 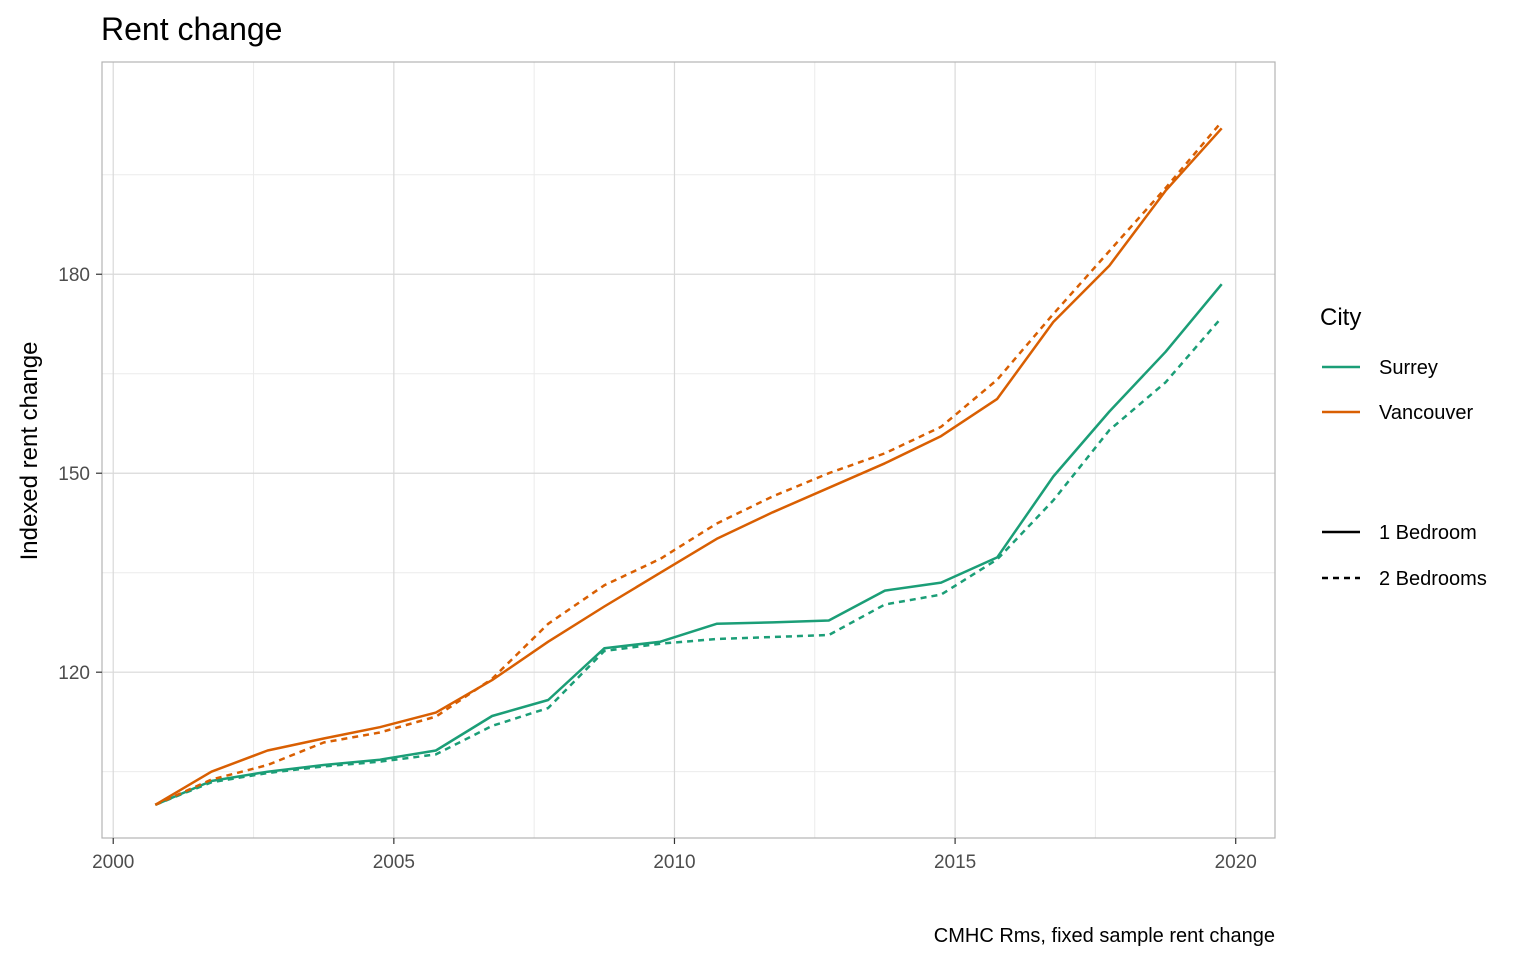 What do you see at coordinates (674, 862) in the screenshot?
I see `x-tick-label: 2010` at bounding box center [674, 862].